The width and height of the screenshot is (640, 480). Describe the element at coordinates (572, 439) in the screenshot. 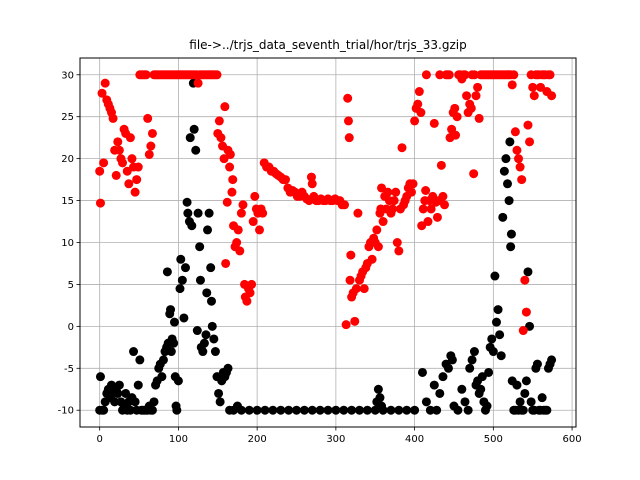

I see `x-tick-label: 600` at that location.